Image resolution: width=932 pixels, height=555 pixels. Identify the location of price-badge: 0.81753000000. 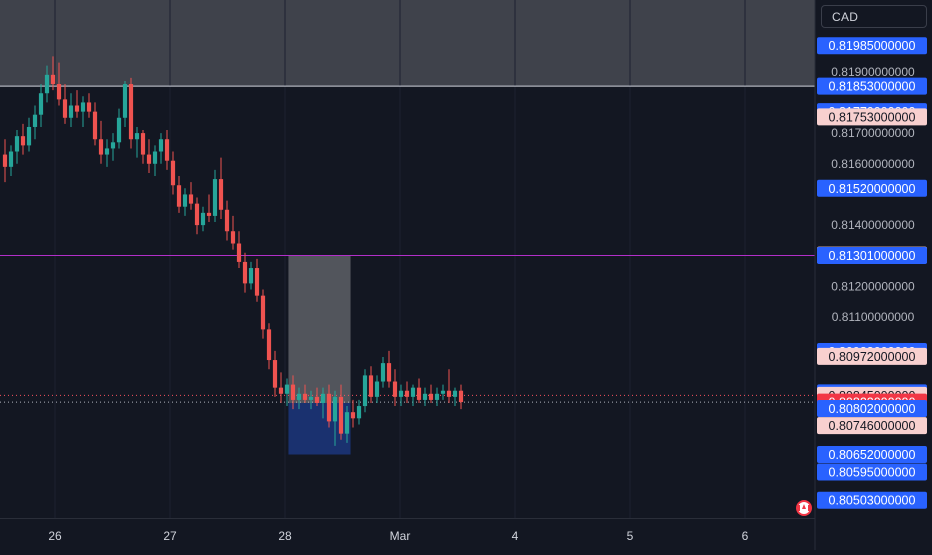
(872, 117).